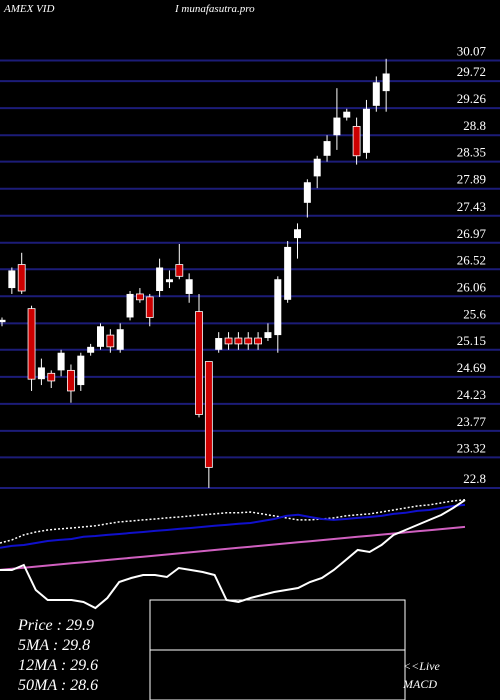 The width and height of the screenshot is (500, 700). I want to click on chart-title: AMEX VID, so click(28, 9).